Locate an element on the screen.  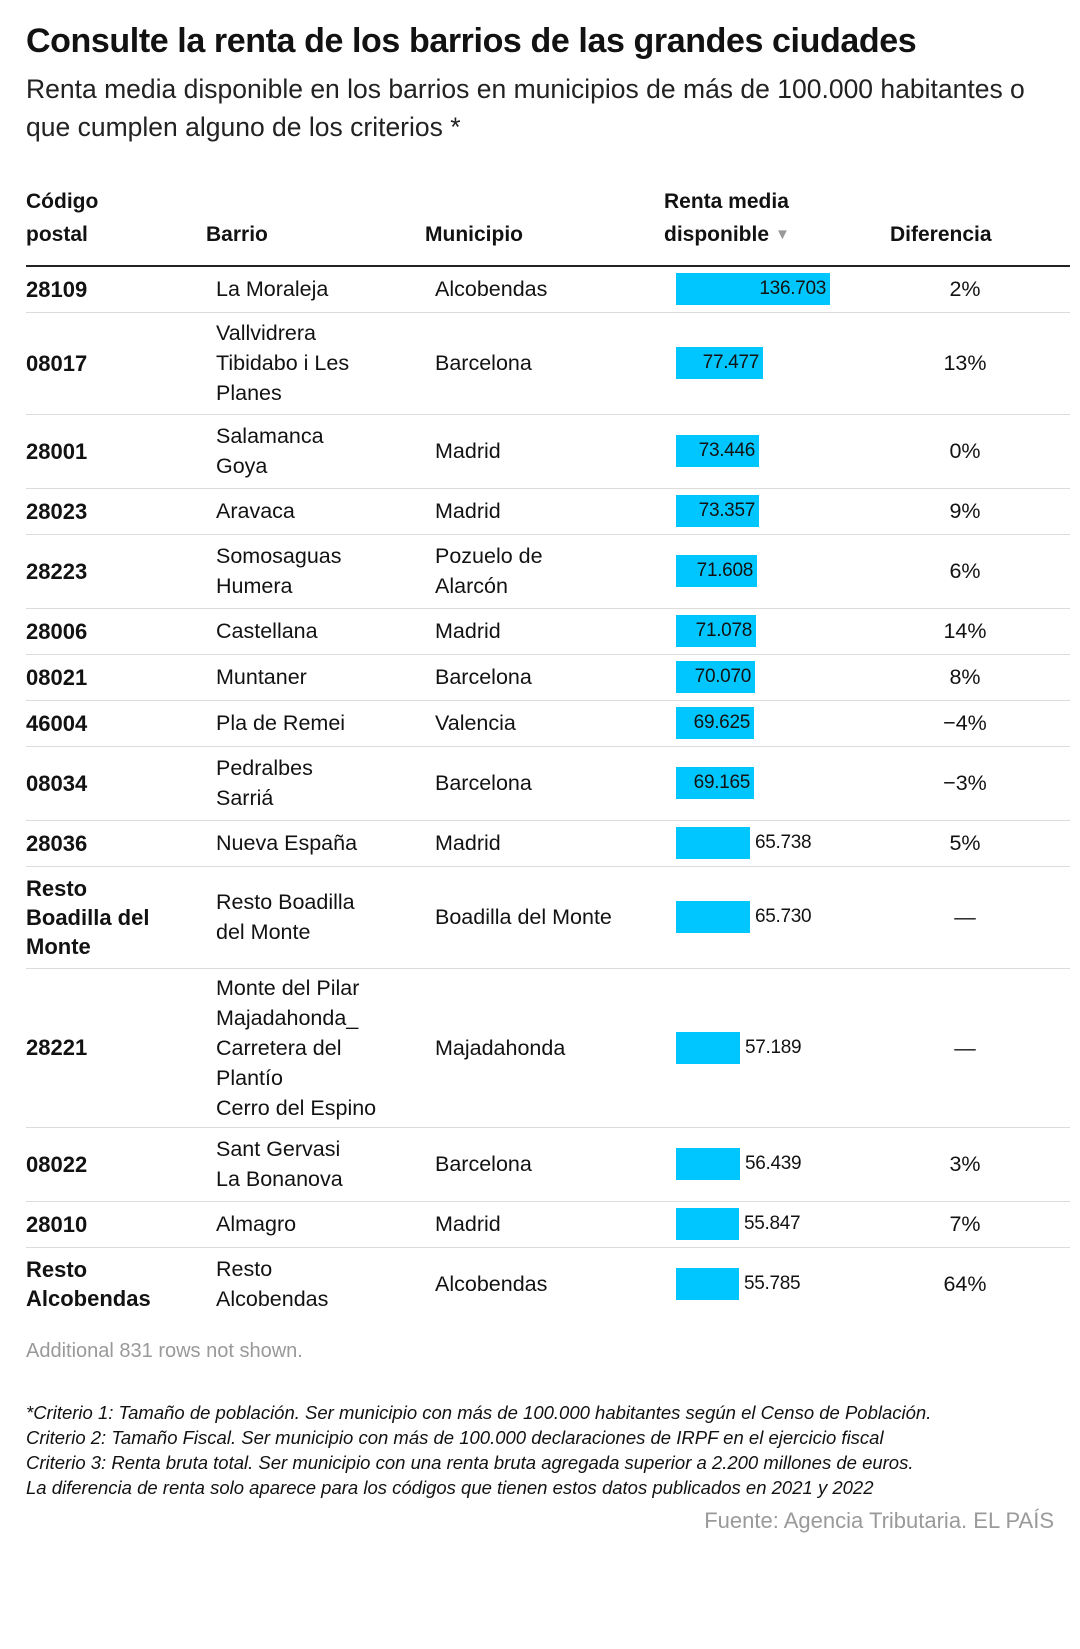
barrio-cell-line: Sarriá is located at coordinates (245, 798).